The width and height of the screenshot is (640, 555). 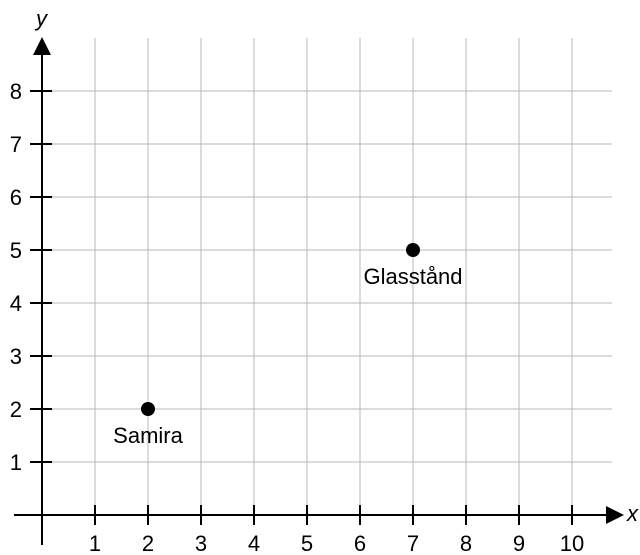 What do you see at coordinates (16, 91) in the screenshot?
I see `y-tick-label: 8` at bounding box center [16, 91].